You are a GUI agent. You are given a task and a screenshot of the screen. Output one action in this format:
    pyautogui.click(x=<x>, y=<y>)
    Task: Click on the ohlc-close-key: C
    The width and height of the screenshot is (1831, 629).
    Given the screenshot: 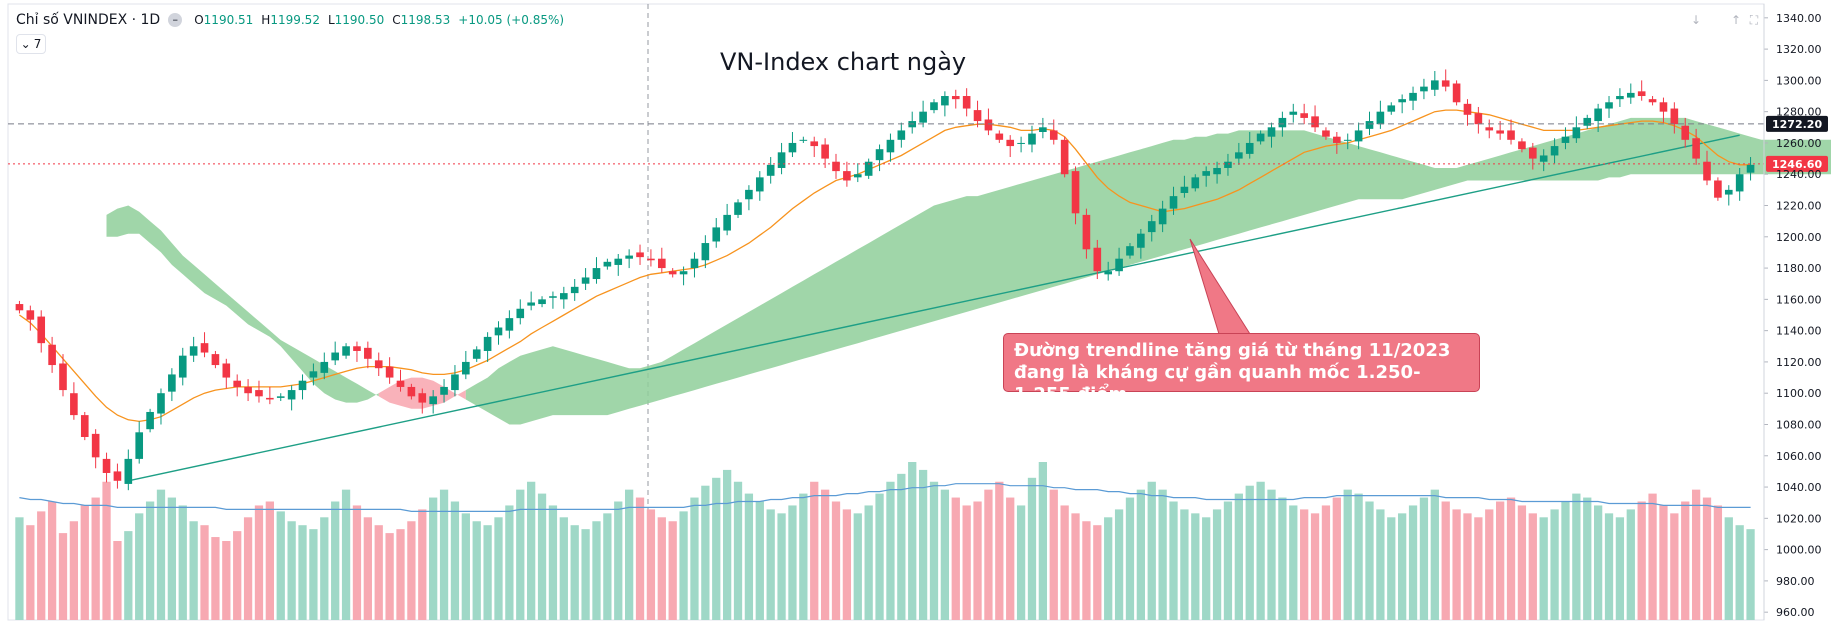 What is the action you would take?
    pyautogui.click(x=396, y=20)
    